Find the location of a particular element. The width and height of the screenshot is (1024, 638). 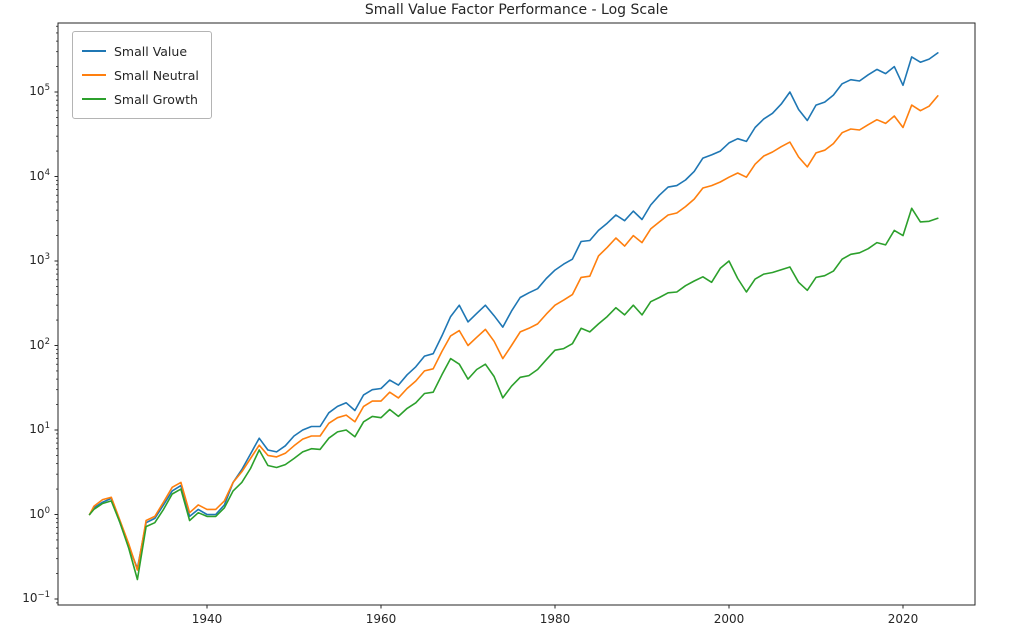

x-tick-label-2020: 2020 is located at coordinates (903, 619).